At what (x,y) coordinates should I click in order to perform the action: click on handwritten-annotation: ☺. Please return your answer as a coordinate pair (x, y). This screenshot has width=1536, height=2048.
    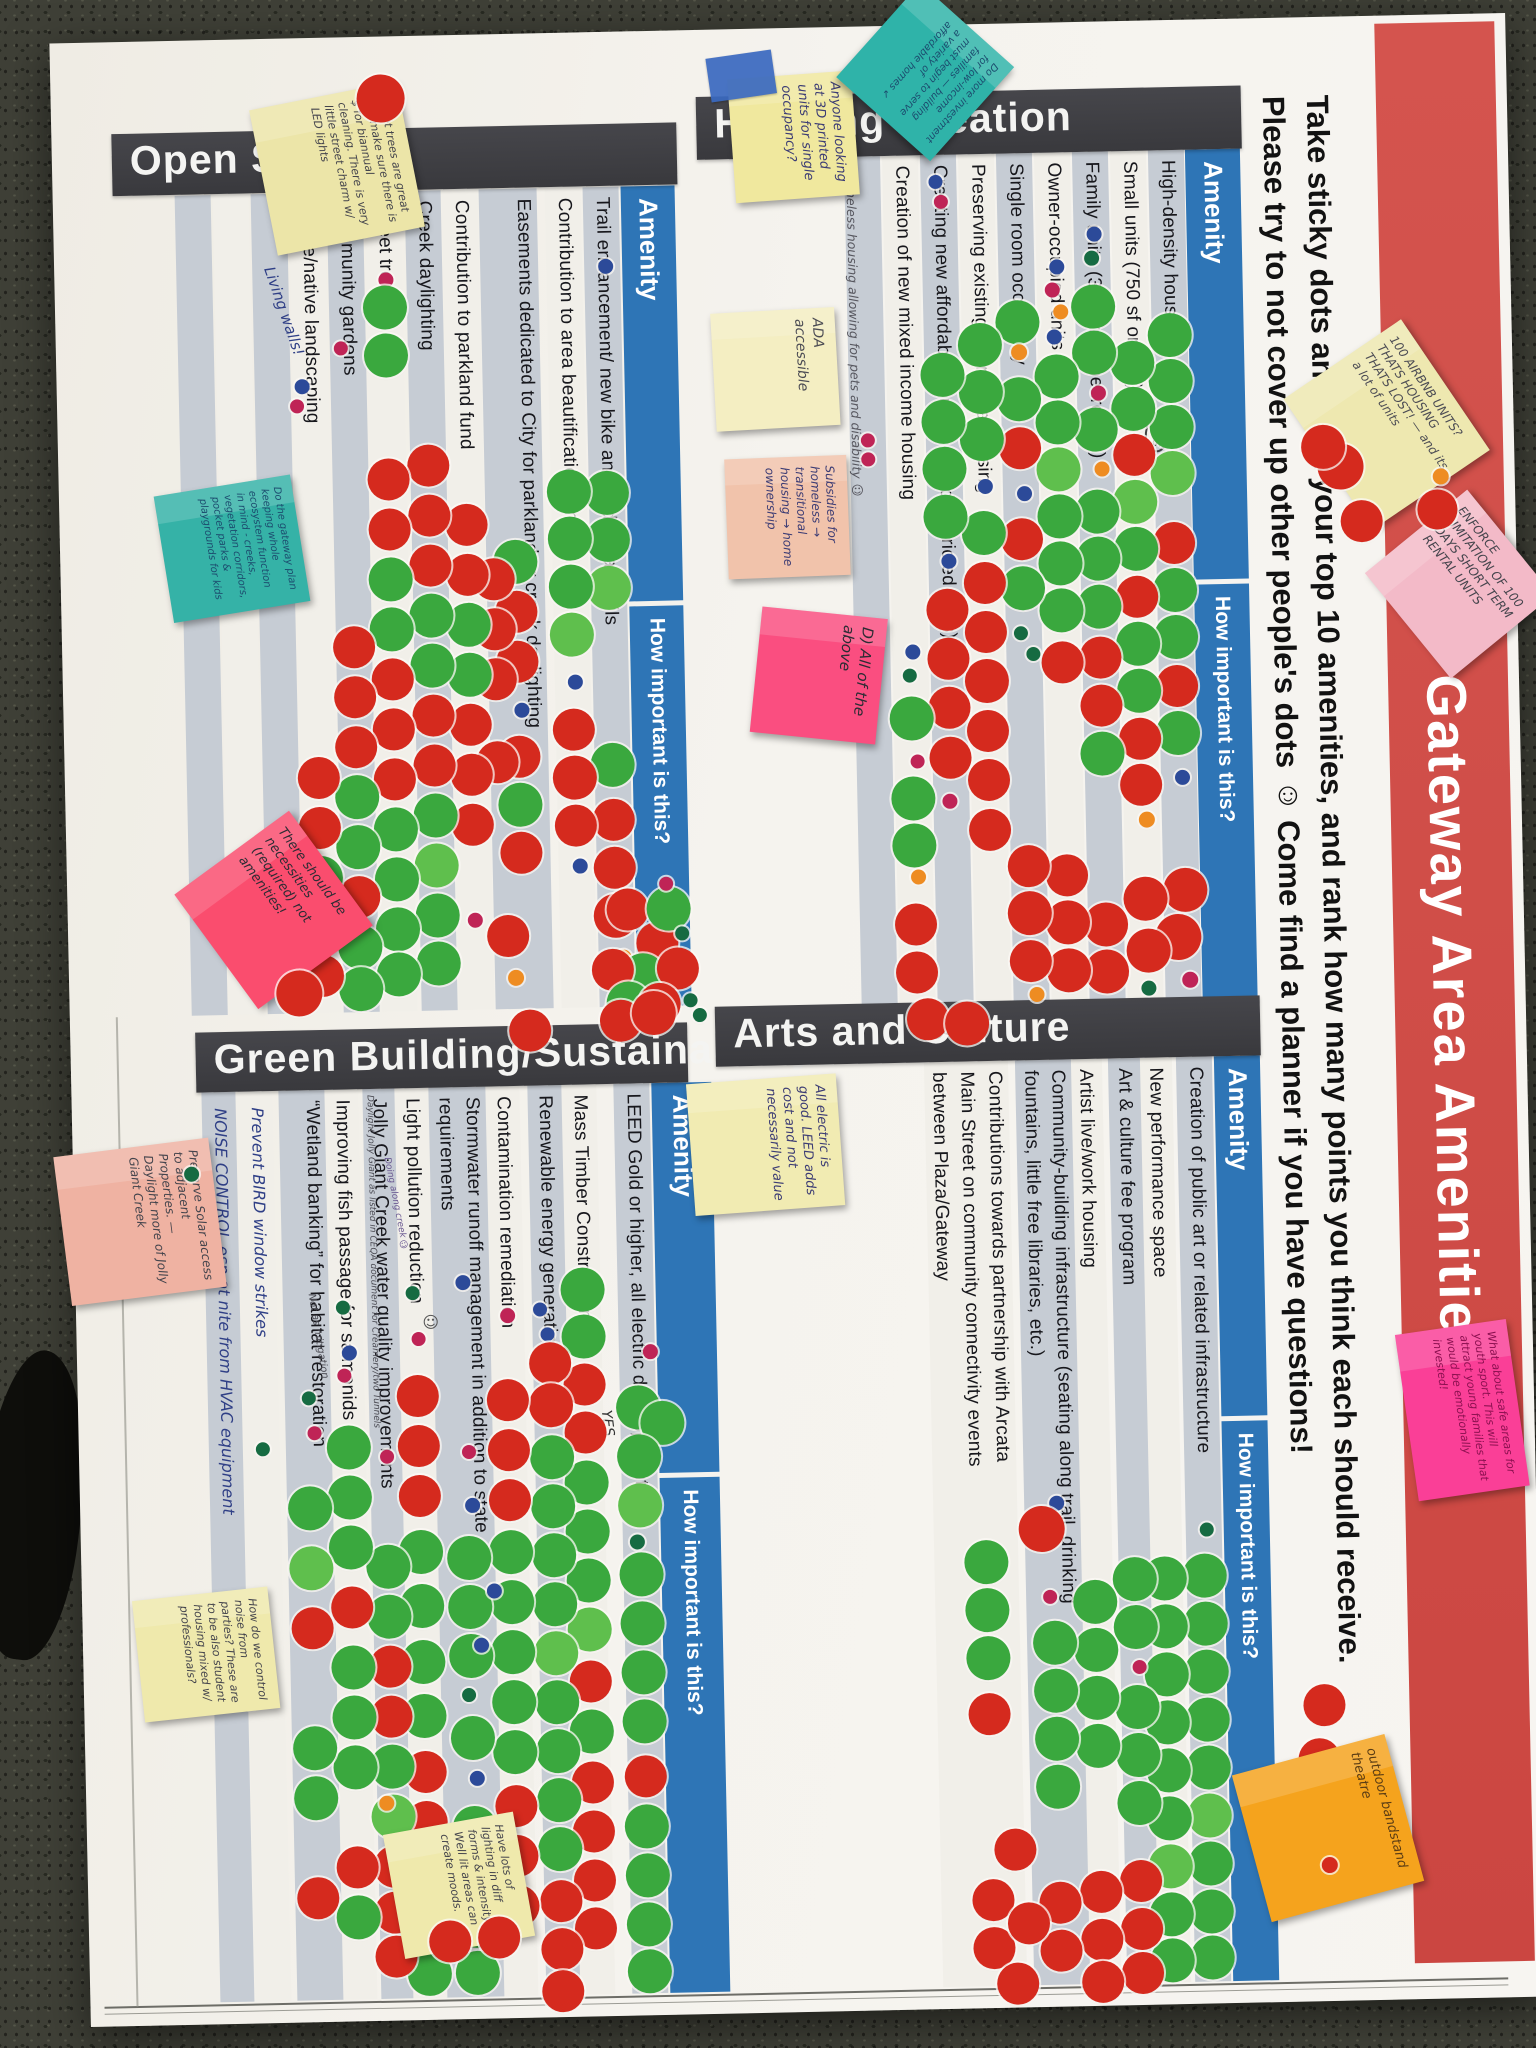
    Looking at the image, I should click on (431, 1322).